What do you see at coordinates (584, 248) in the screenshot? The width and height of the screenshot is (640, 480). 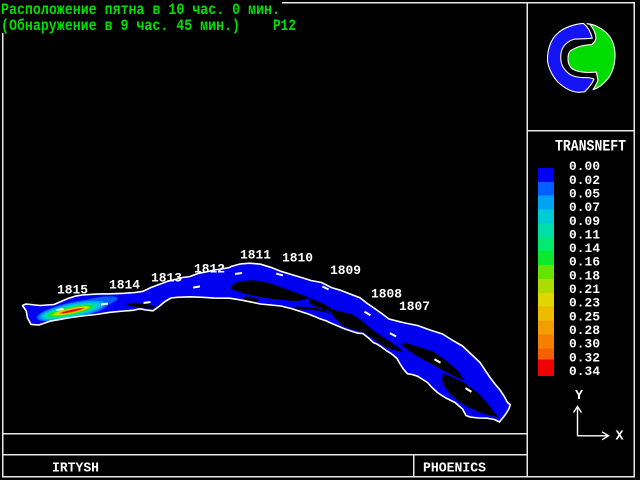 I see `svg-text: 0.14` at bounding box center [584, 248].